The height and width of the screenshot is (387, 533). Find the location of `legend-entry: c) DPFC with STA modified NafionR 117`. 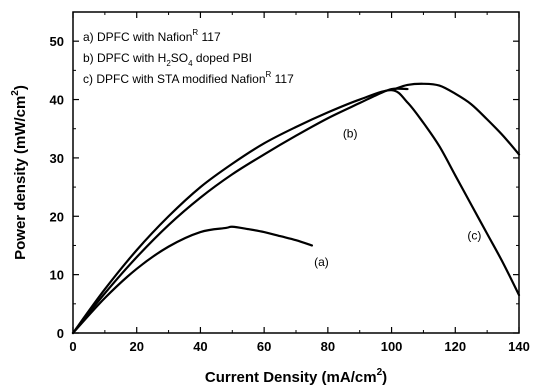

legend-entry: c) DPFC with STA modified NafionR 117 is located at coordinates (188, 78).